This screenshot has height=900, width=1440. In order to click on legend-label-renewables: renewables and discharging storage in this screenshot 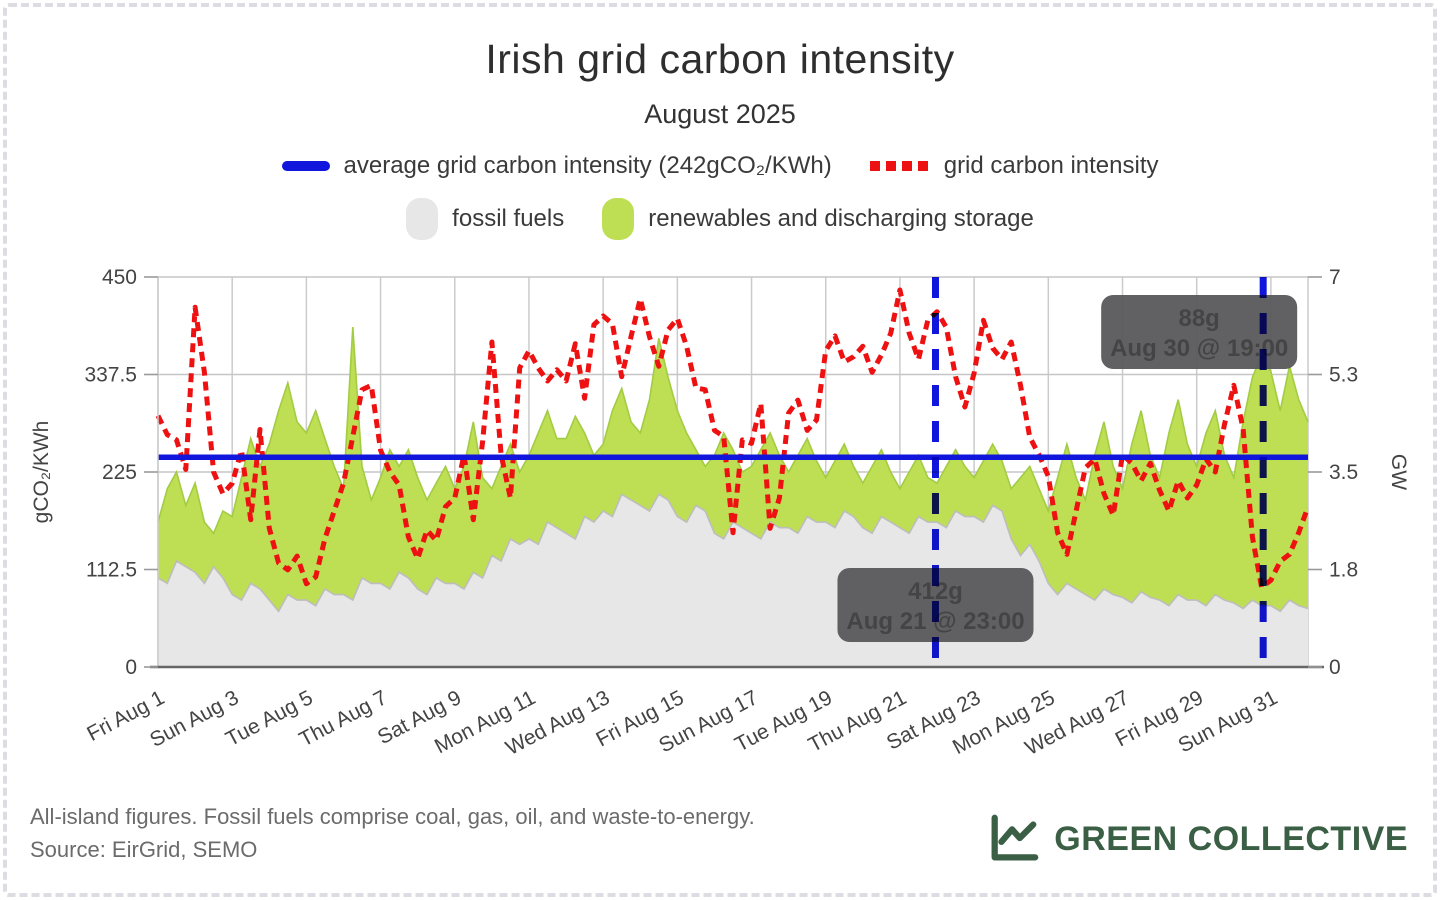, I will do `click(841, 218)`.